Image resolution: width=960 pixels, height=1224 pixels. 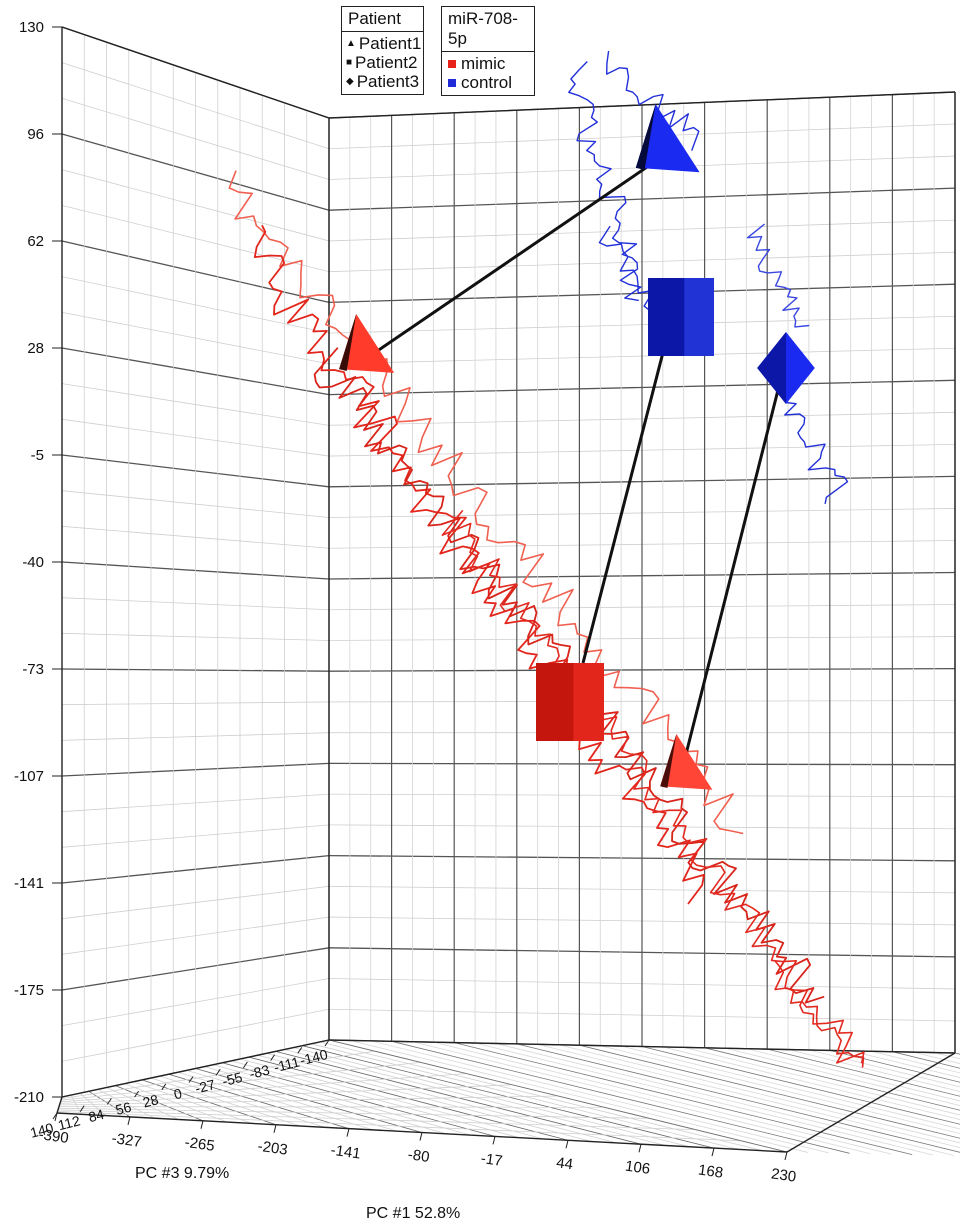 I want to click on legend-item-control: control, so click(x=487, y=82).